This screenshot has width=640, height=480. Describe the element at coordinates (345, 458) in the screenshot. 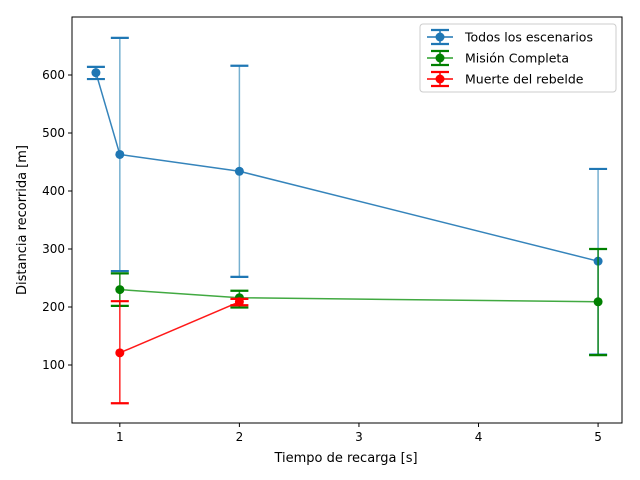

I see `x-axis-label: Tiempo de recarga [s]` at that location.